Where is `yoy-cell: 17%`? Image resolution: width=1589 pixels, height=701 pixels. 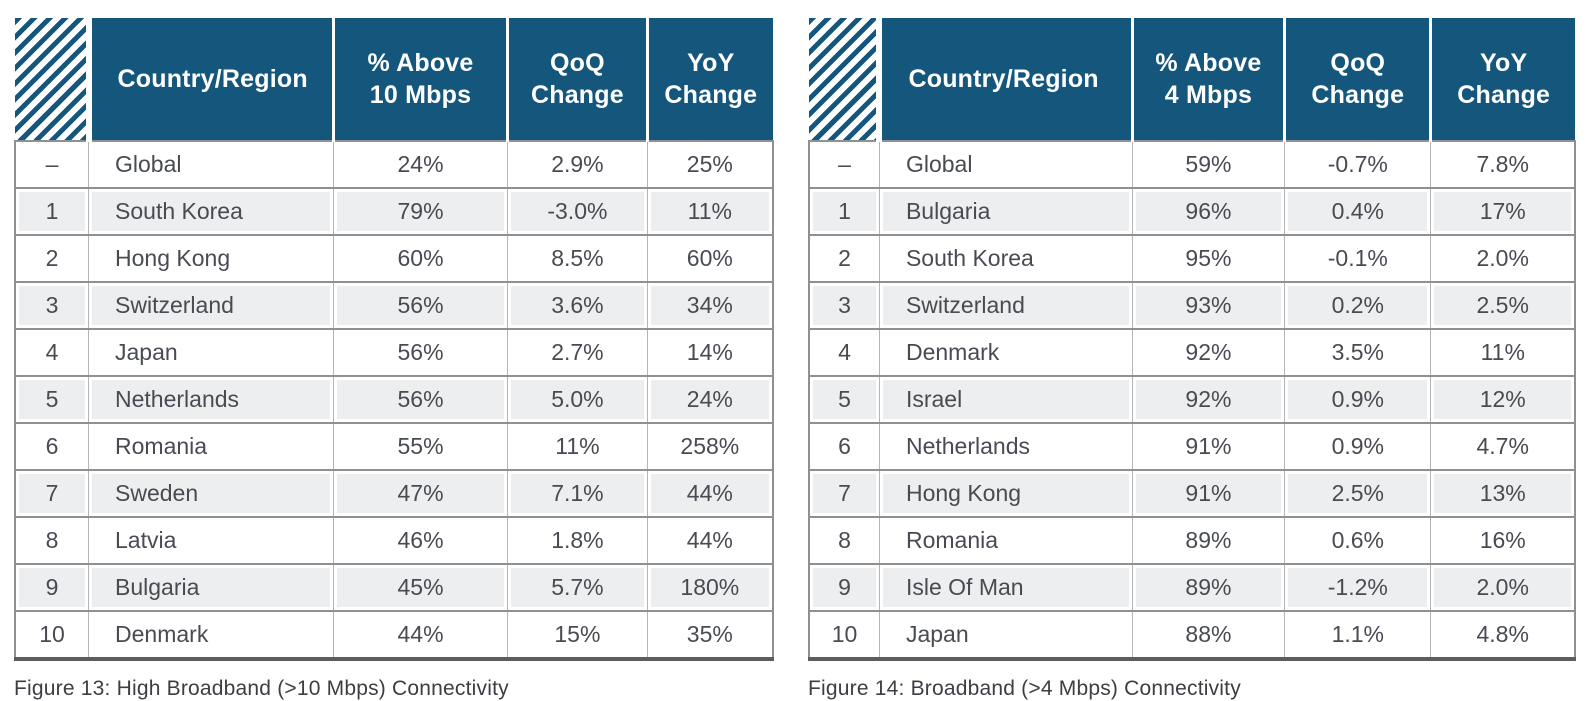 yoy-cell: 17% is located at coordinates (1503, 211).